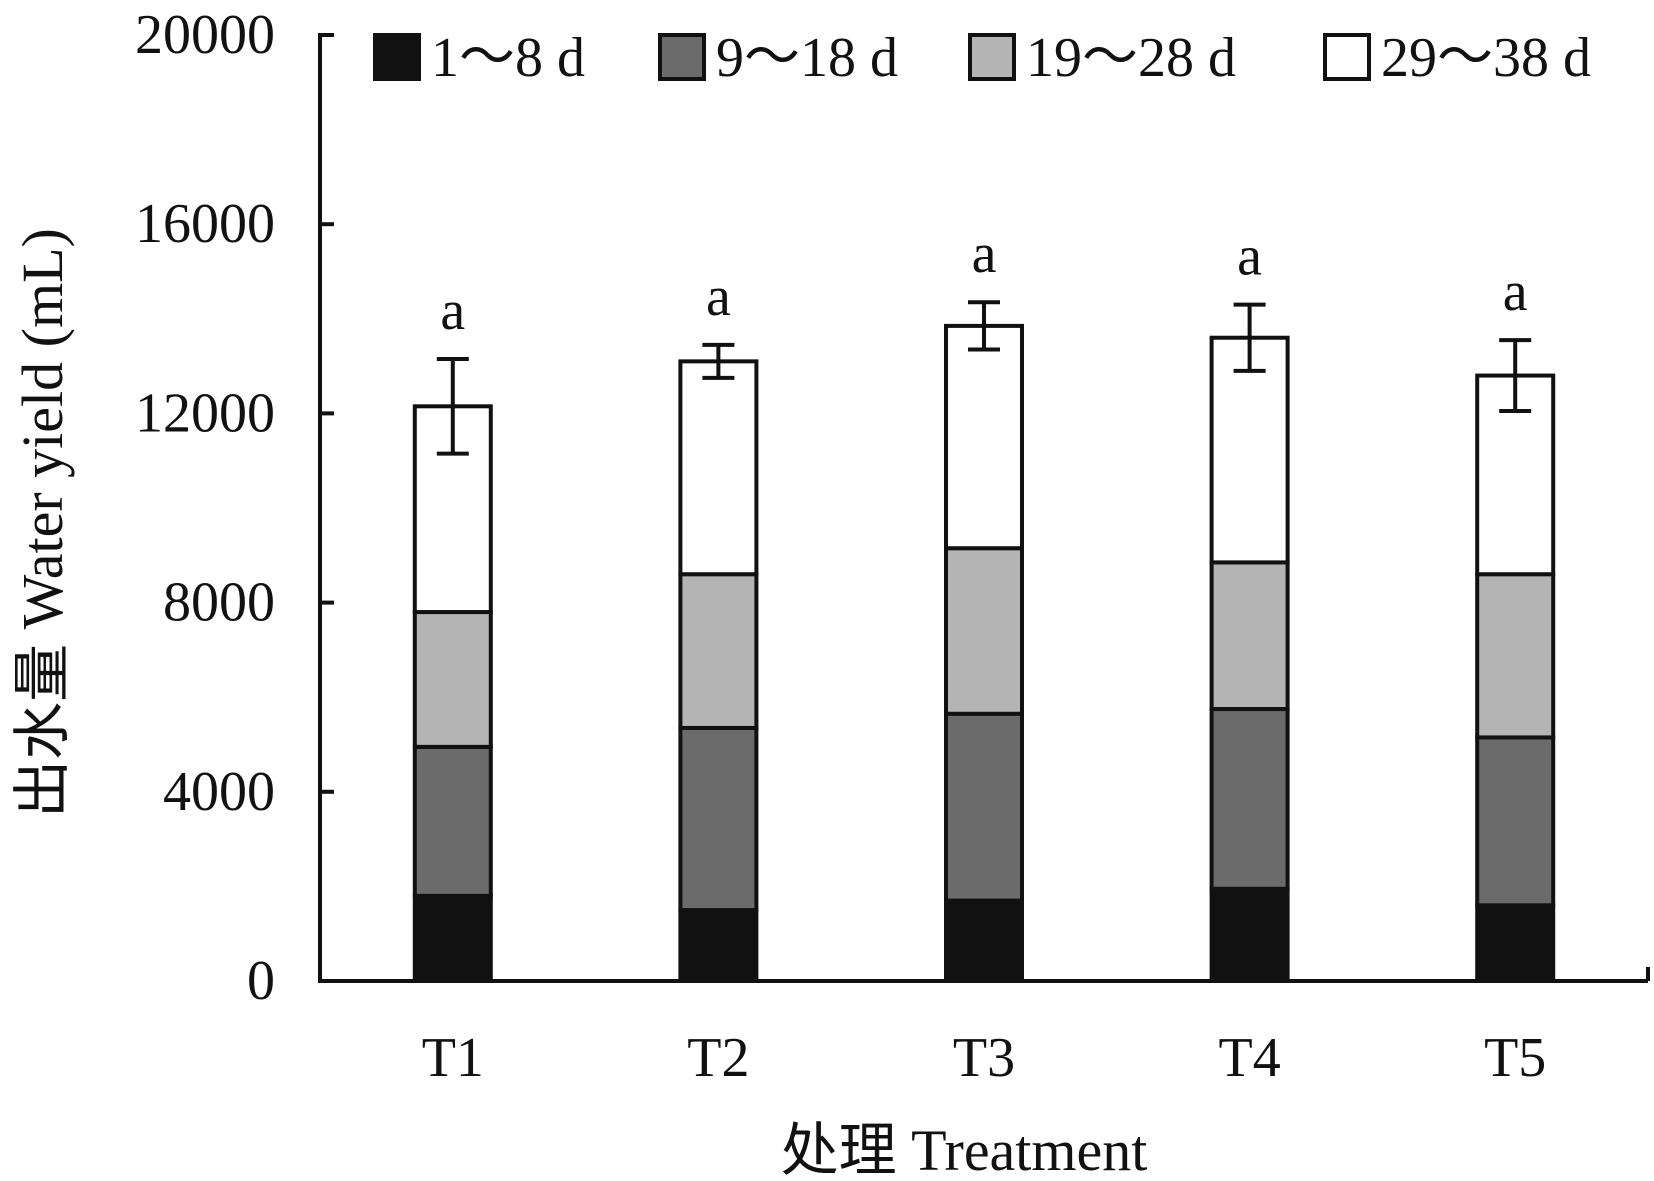 The image size is (1654, 1181). I want to click on significance-letter-t3: a, so click(984, 254).